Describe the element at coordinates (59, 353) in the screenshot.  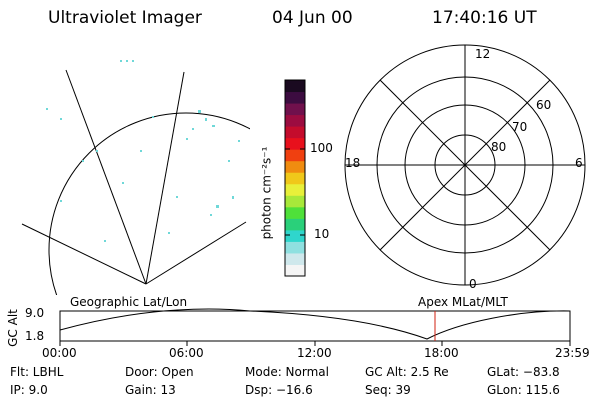
I see `x-tick-0000: 00:00` at that location.